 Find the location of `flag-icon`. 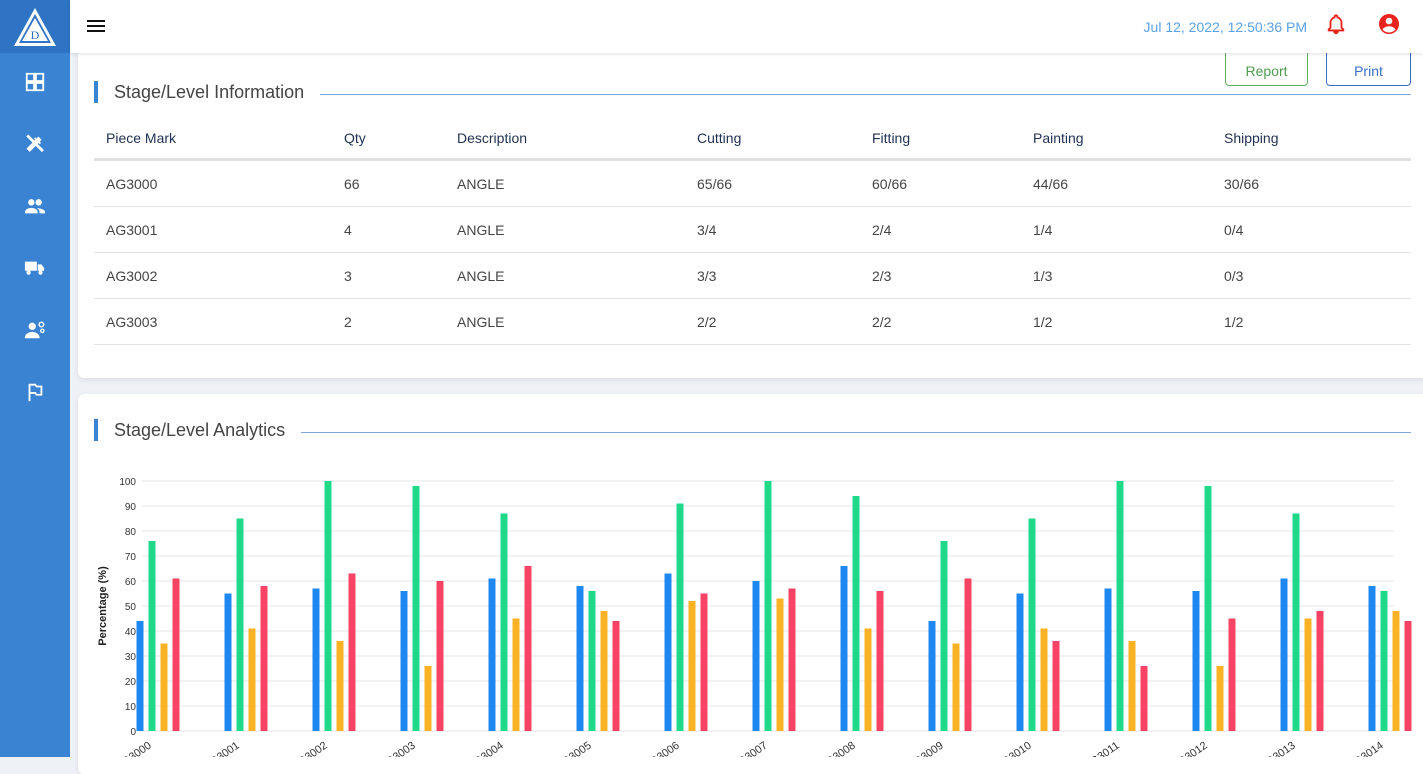

flag-icon is located at coordinates (35, 392).